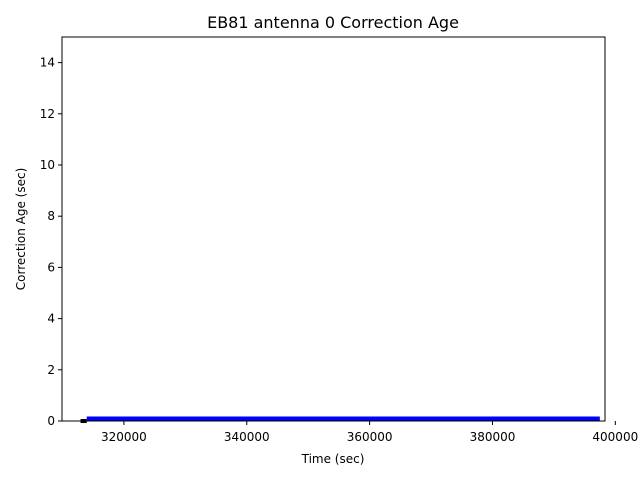 This screenshot has height=480, width=640. What do you see at coordinates (47, 63) in the screenshot?
I see `y-tick-label: 14` at bounding box center [47, 63].